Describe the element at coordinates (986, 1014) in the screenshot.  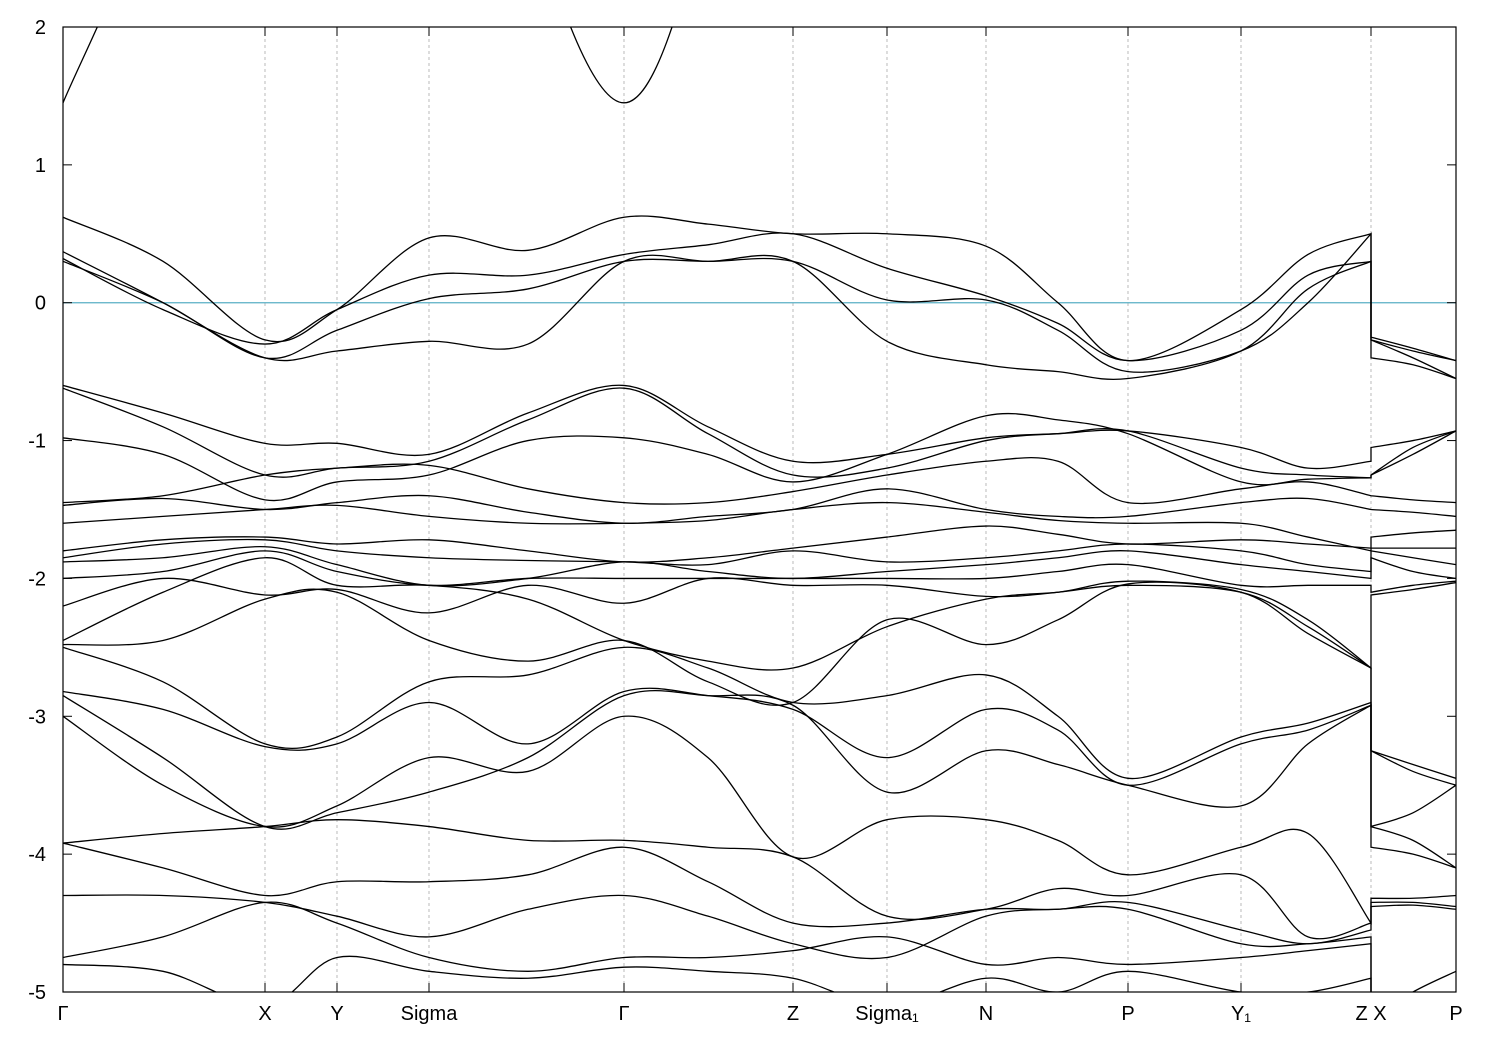
I see `x-tick-label: N` at that location.